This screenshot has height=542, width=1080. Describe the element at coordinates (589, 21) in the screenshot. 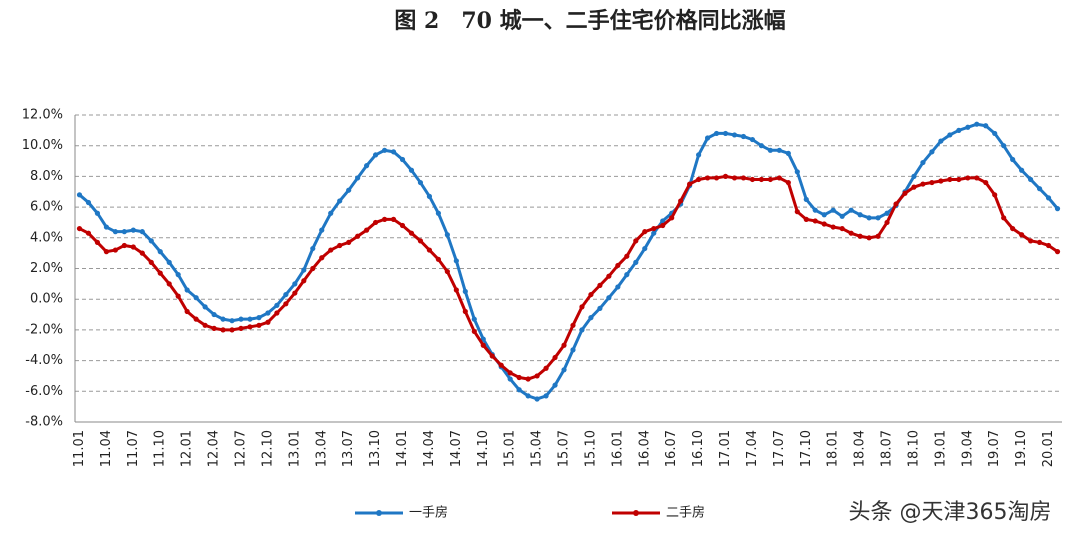

I see `chart-title: 图 2 70 城一、二手住宅价格同比涨幅` at that location.